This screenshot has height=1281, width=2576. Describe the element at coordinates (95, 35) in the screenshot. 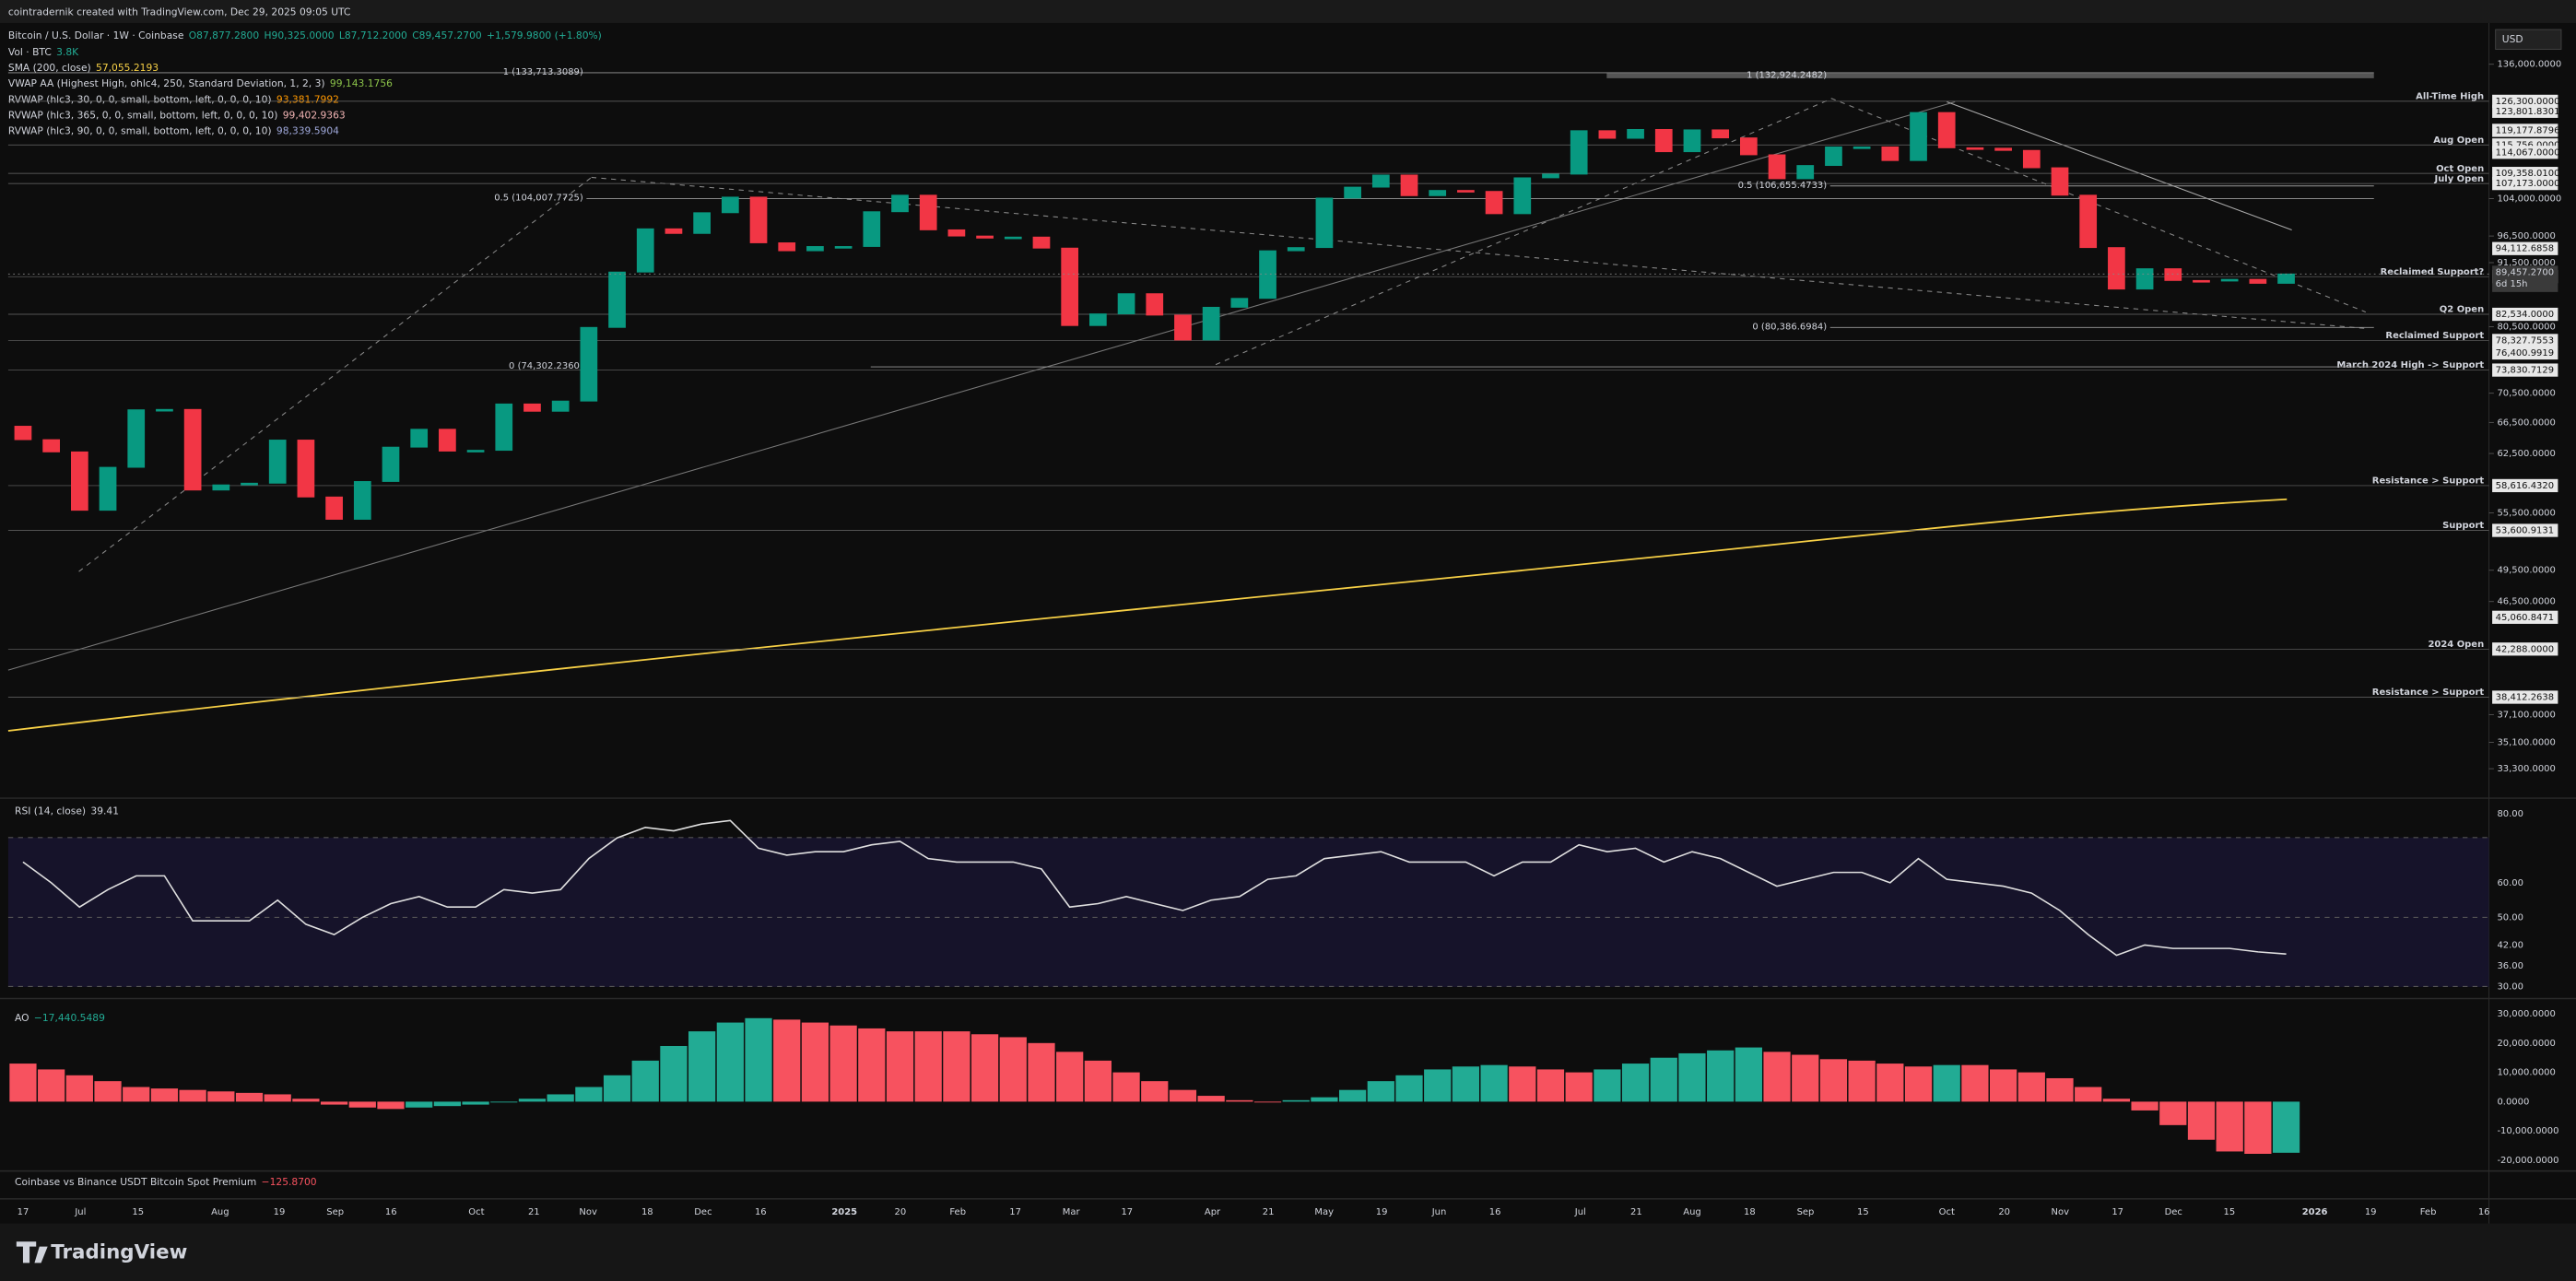

I see `symbol: Bitcoin / U.S. Dollar · 1W · Coinbase` at that location.